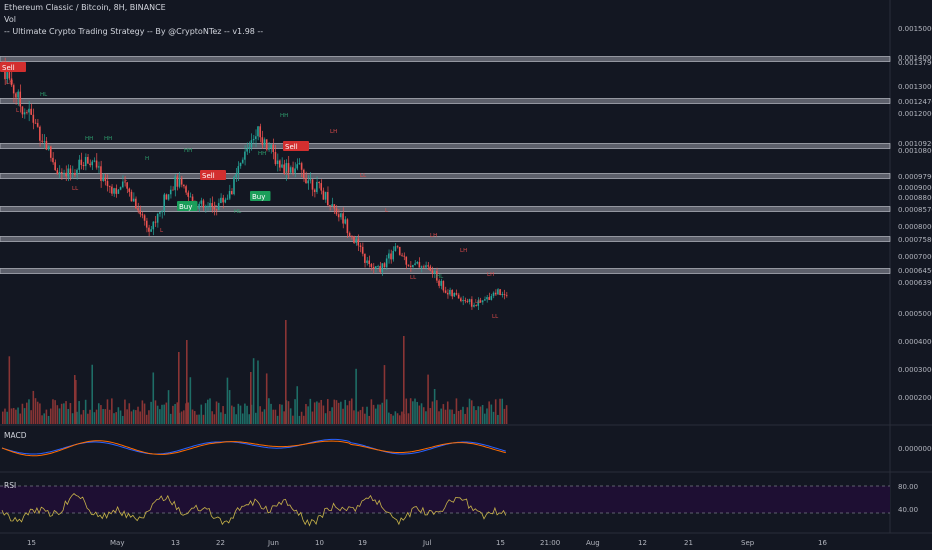 The height and width of the screenshot is (550, 932). Describe the element at coordinates (31, 543) in the screenshot. I see `time-tick-label: 15` at that location.